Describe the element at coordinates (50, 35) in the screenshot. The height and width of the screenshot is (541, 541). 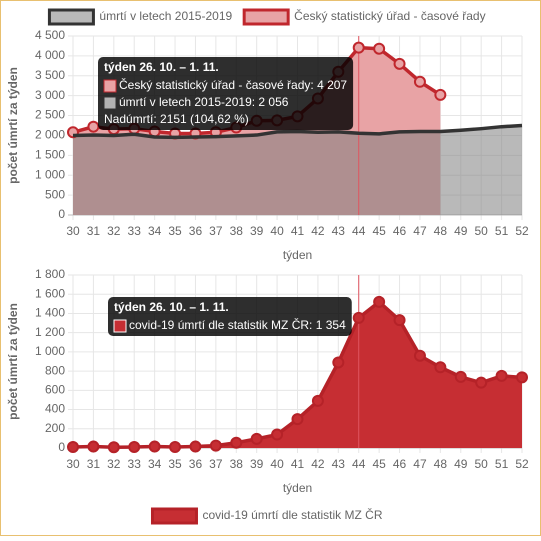
I see `y-tick-label: 4 500` at that location.